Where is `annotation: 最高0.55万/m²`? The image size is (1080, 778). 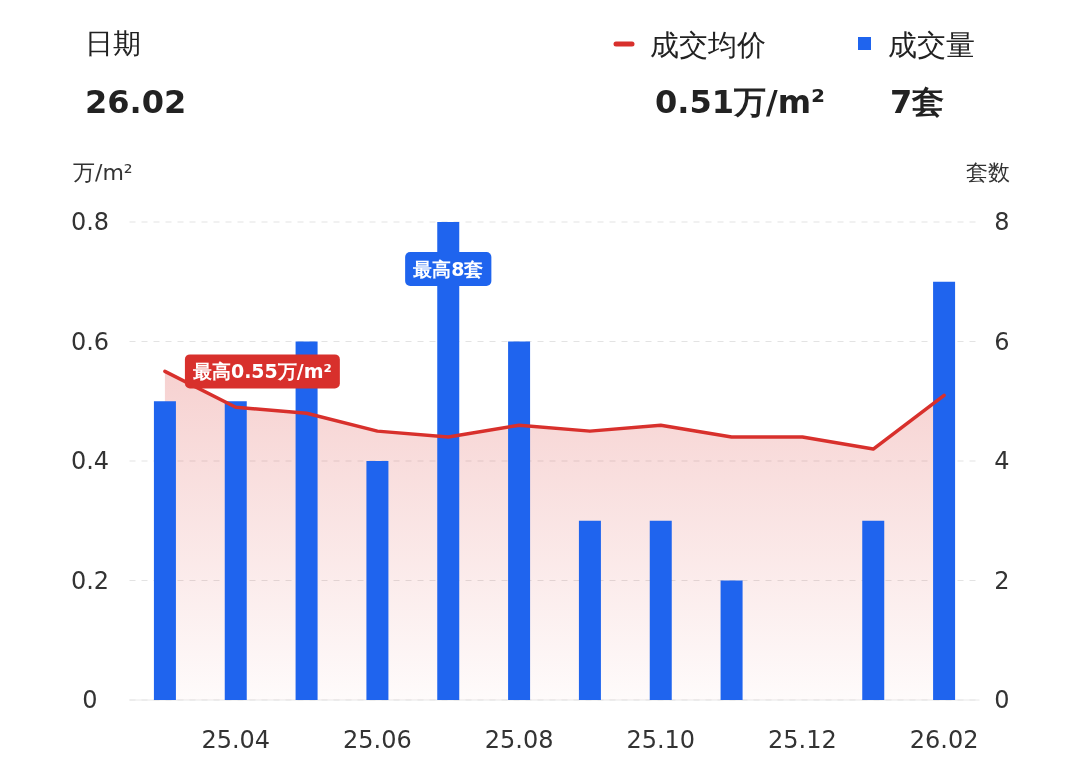 annotation: 最高0.55万/m² is located at coordinates (261, 371).